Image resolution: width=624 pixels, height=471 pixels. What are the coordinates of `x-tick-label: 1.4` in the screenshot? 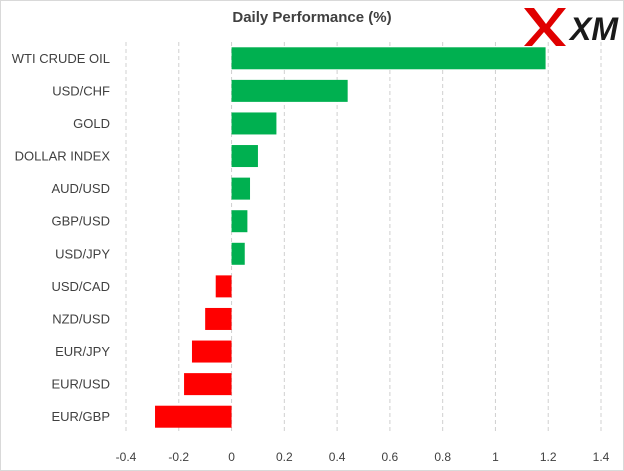 It's located at (601, 457).